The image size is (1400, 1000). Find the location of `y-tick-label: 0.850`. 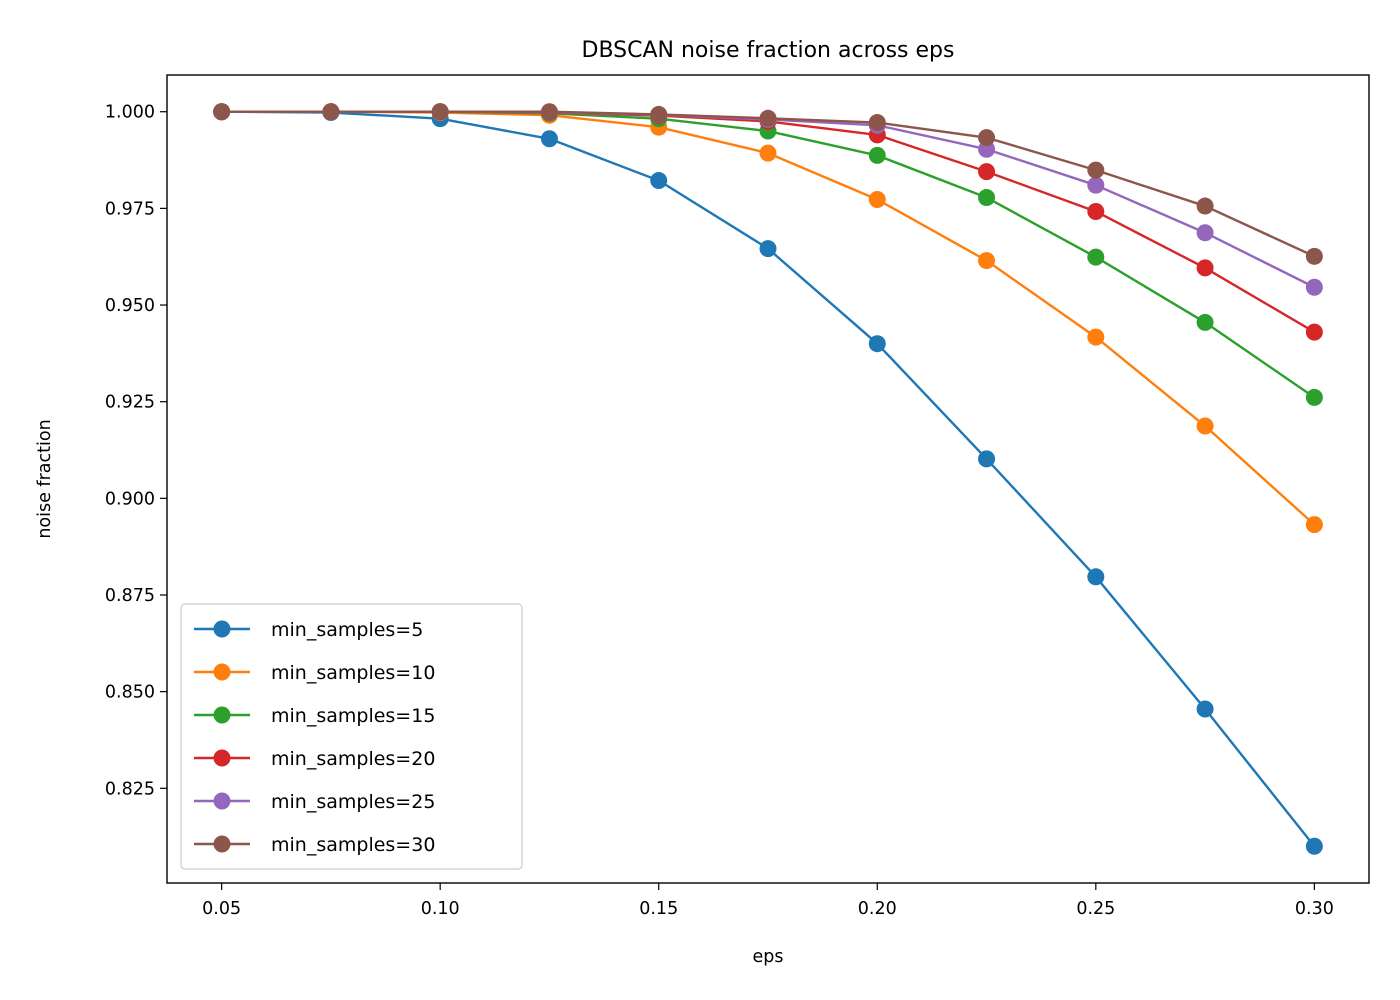

y-tick-label: 0.850 is located at coordinates (130, 693).